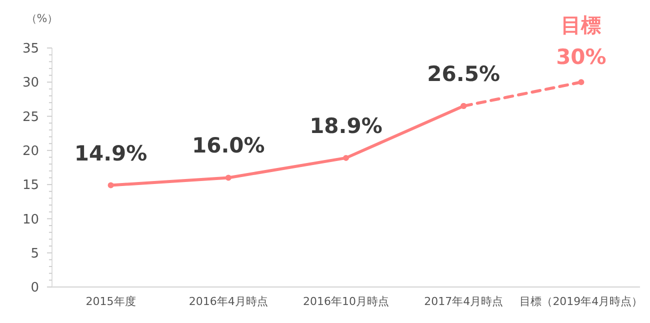  What do you see at coordinates (111, 153) in the screenshot?
I see `data-label: 14.9%` at bounding box center [111, 153].